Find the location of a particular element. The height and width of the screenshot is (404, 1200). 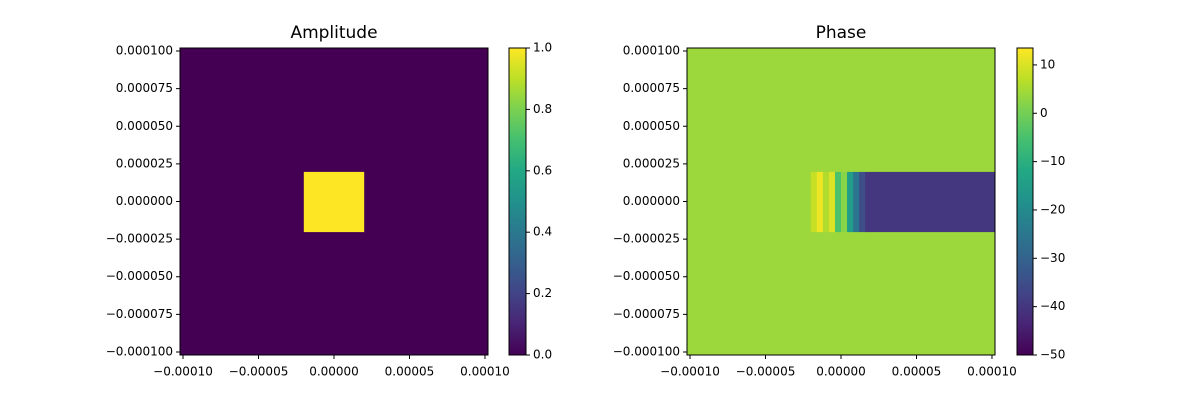

colorbar-tick-label: 10 is located at coordinates (1047, 64).